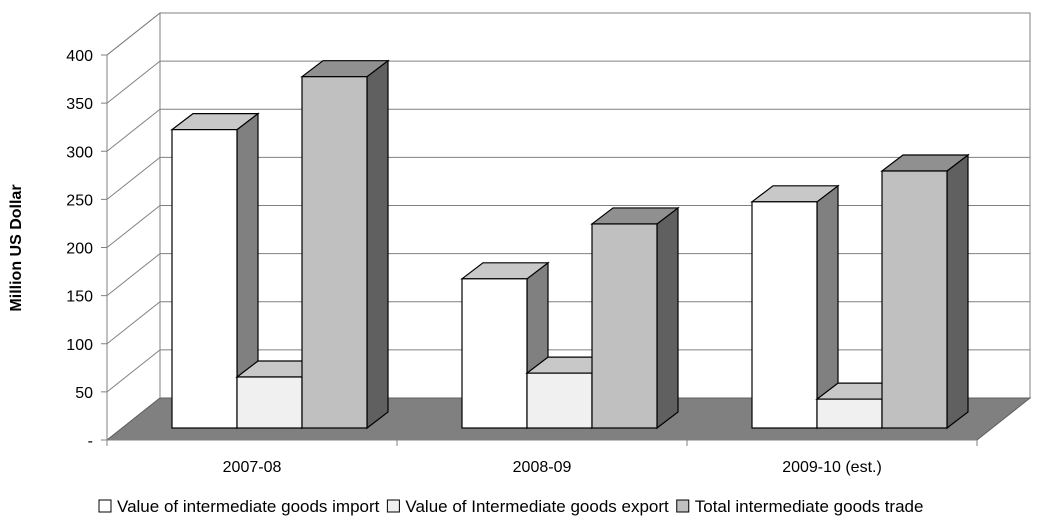 This screenshot has width=1055, height=522. What do you see at coordinates (832, 467) in the screenshot?
I see `x-tick-label: 2009-10 (est.)` at bounding box center [832, 467].